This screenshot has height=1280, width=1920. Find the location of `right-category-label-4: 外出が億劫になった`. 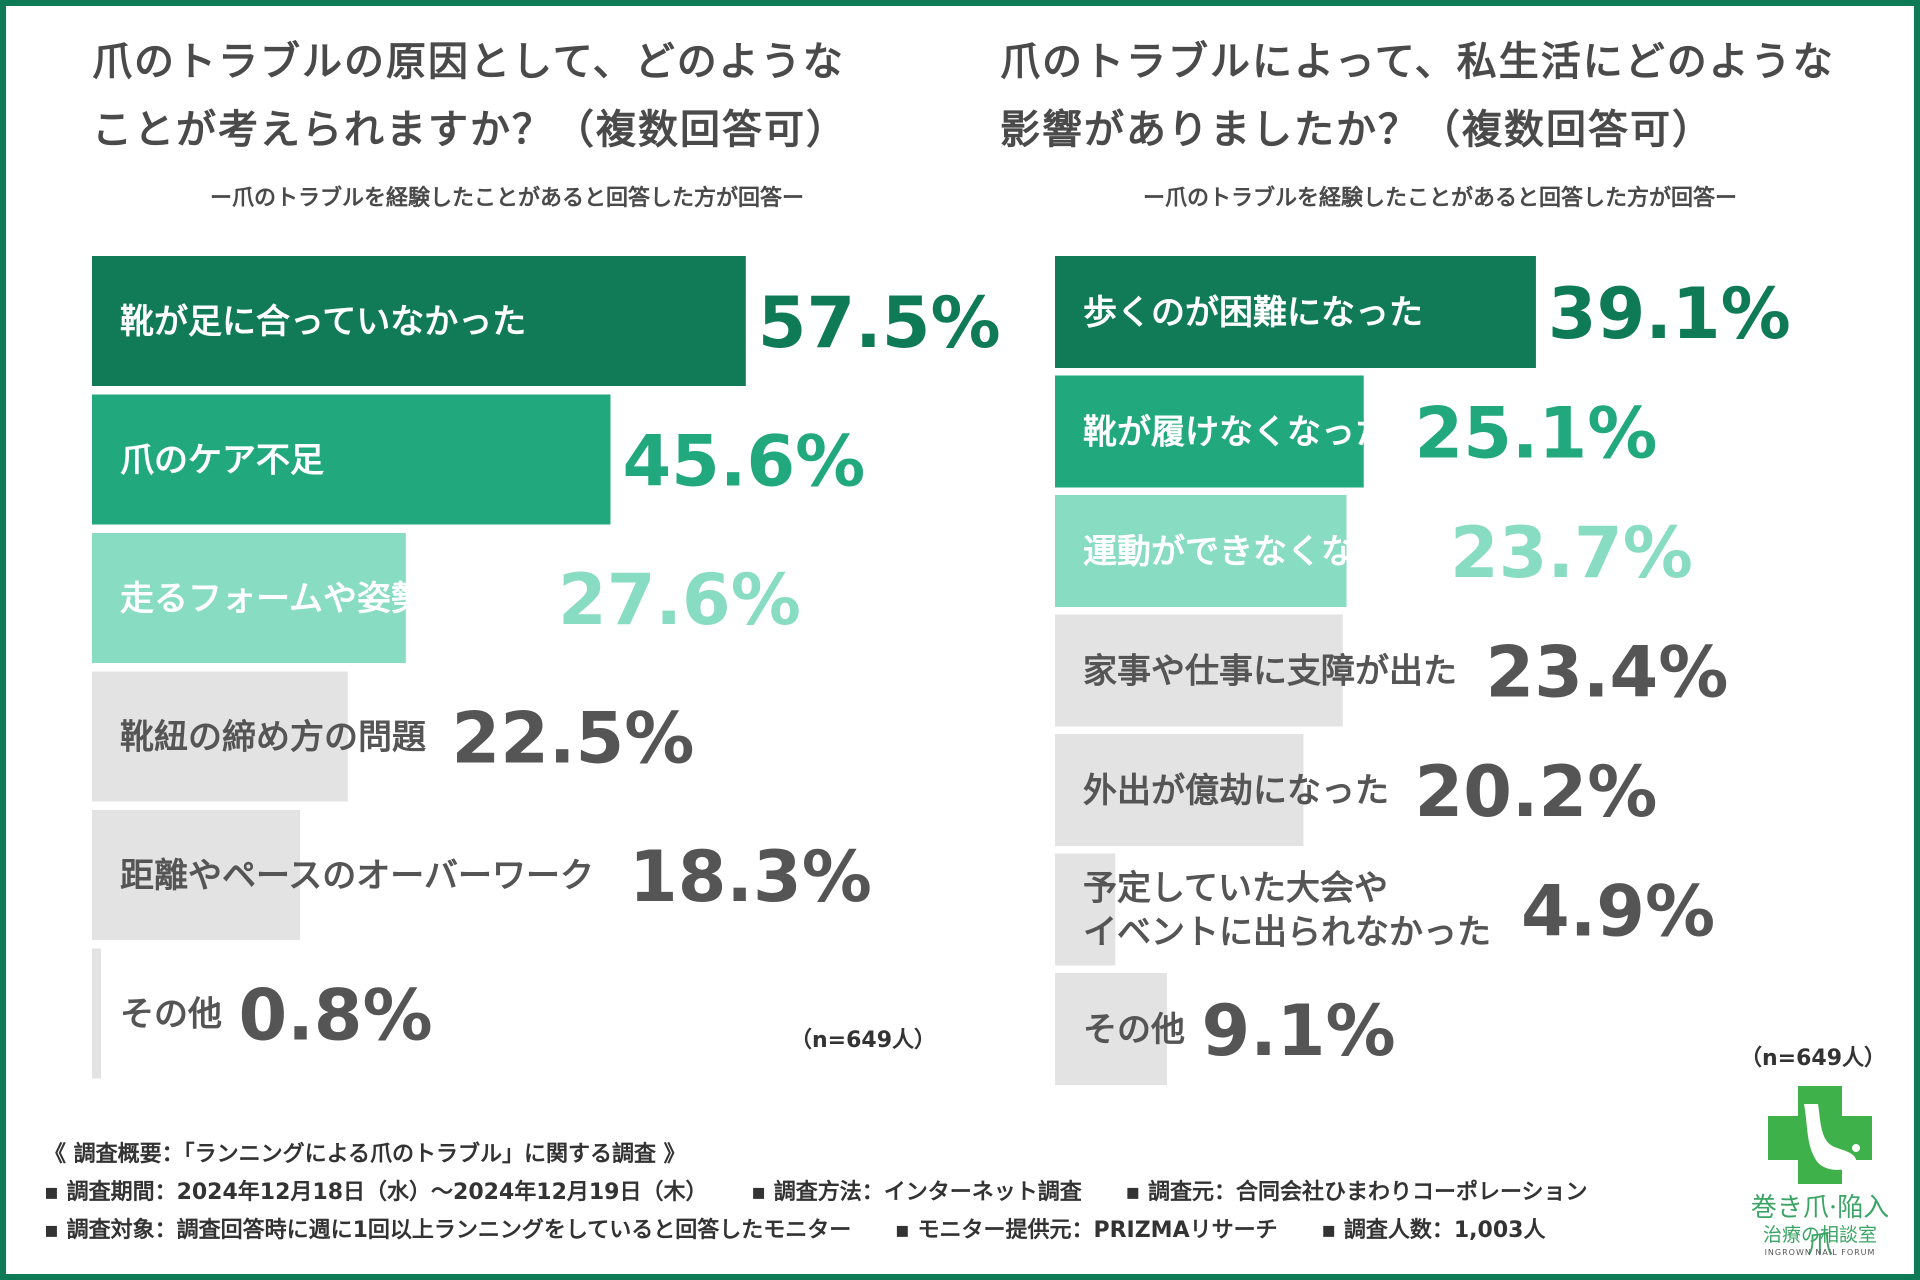

right-category-label-4: 外出が億劫になった is located at coordinates (1236, 791).